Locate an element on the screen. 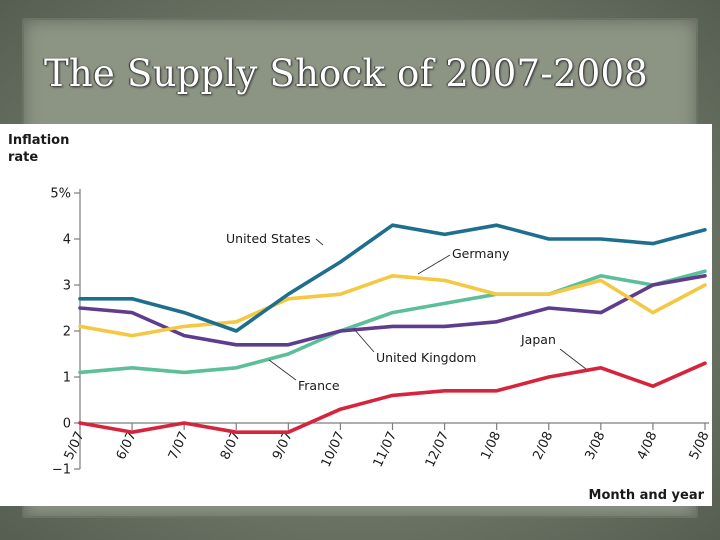  x-tick-label: 11/07 is located at coordinates (385, 449).